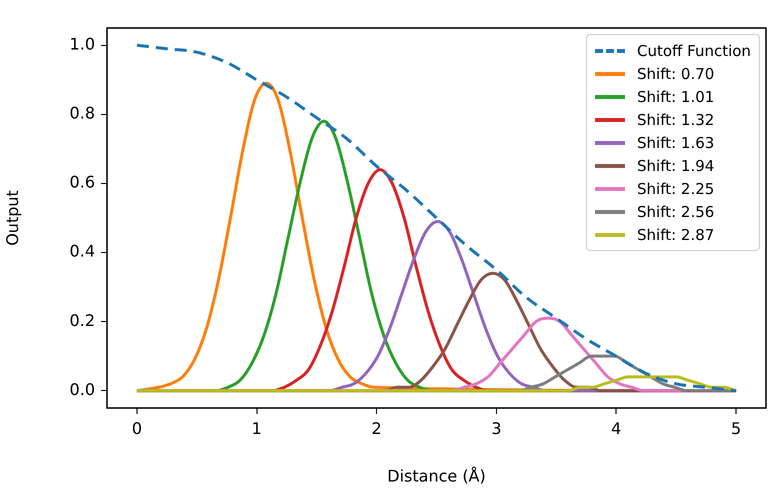  Describe the element at coordinates (694, 51) in the screenshot. I see `legend-label: Cutoff Function` at that location.